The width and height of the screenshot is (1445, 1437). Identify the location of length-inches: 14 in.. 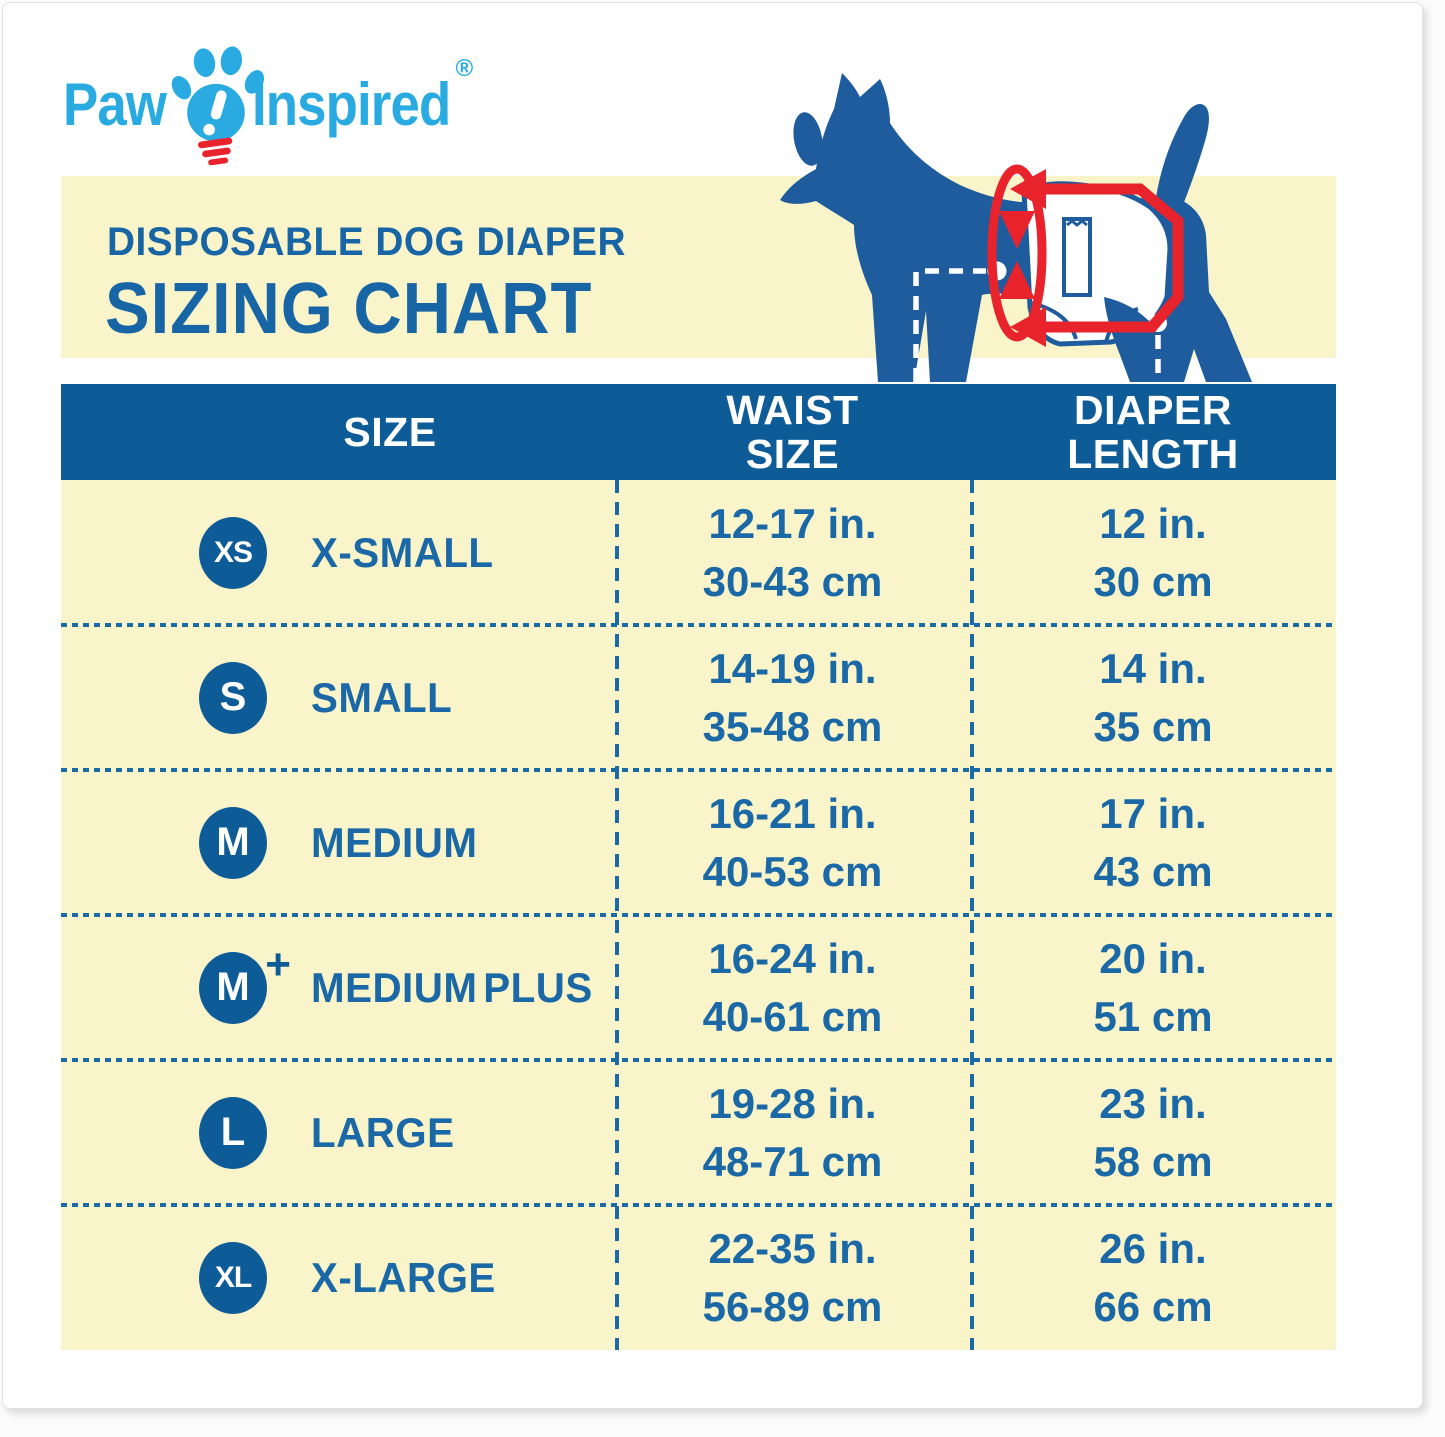
(1153, 668).